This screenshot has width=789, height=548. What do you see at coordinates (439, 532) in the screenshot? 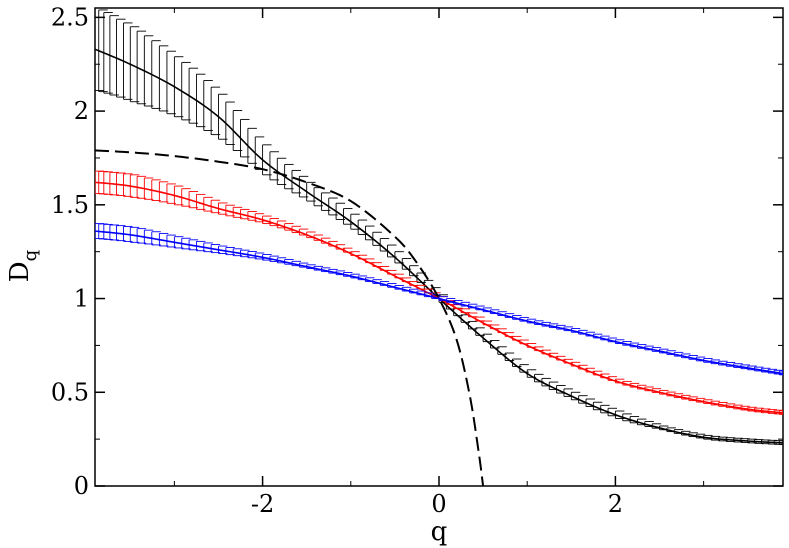
I see `x-axis-label: q` at bounding box center [439, 532].